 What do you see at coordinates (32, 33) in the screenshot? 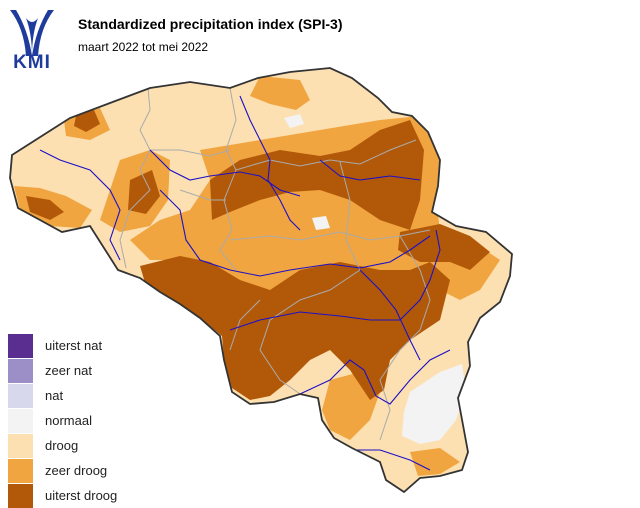
I see `kmi-logo-icon` at bounding box center [32, 33].